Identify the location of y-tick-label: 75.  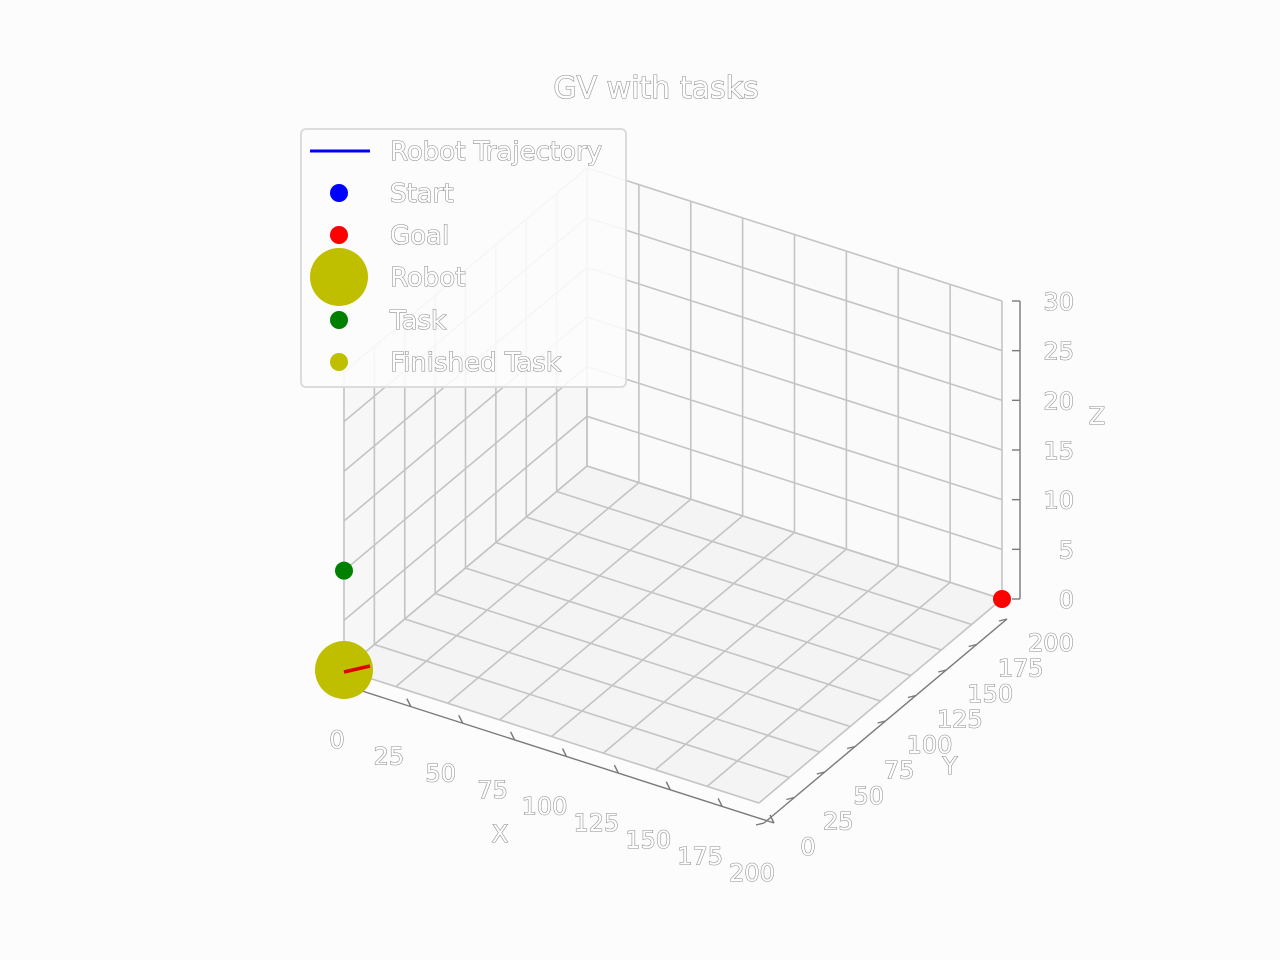
(899, 771).